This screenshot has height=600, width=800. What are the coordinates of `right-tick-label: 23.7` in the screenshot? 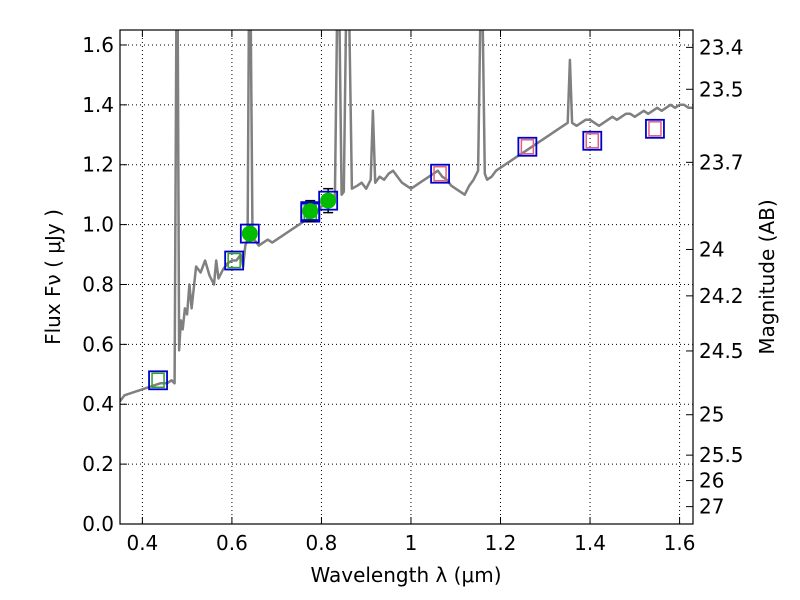 It's located at (721, 162).